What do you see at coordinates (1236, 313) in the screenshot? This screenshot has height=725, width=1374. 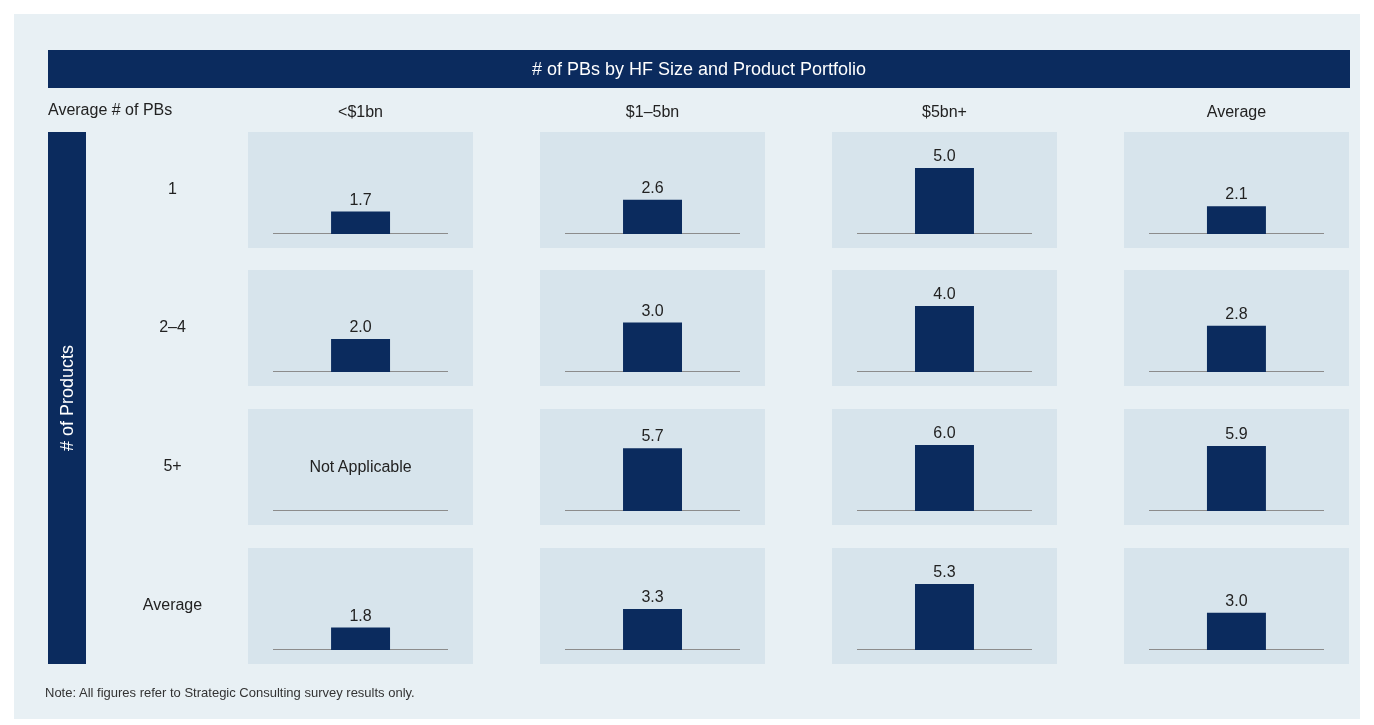 I see `data-label: 2.8` at bounding box center [1236, 313].